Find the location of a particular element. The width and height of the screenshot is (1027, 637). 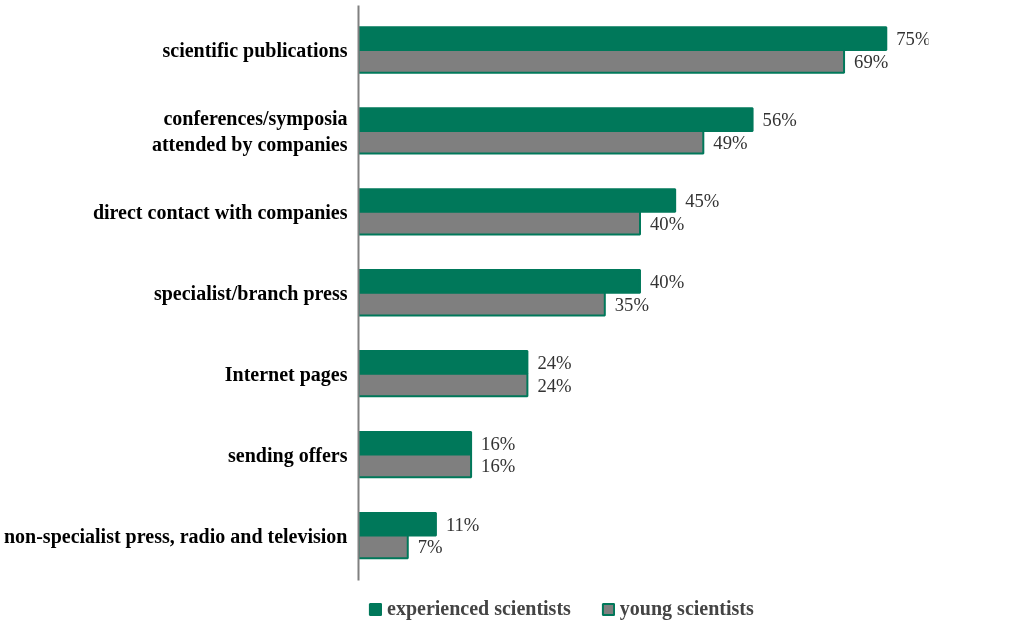

data-label: 49% is located at coordinates (730, 142).